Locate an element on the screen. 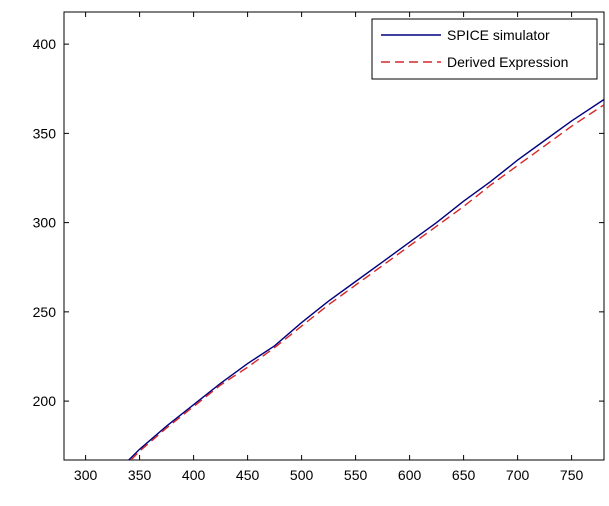  legend-label-derived-expression: Derived Expression is located at coordinates (507, 62).